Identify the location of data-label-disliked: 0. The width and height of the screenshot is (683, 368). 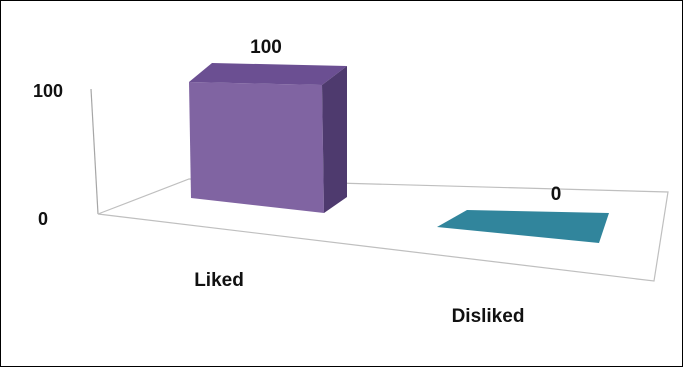
(556, 194).